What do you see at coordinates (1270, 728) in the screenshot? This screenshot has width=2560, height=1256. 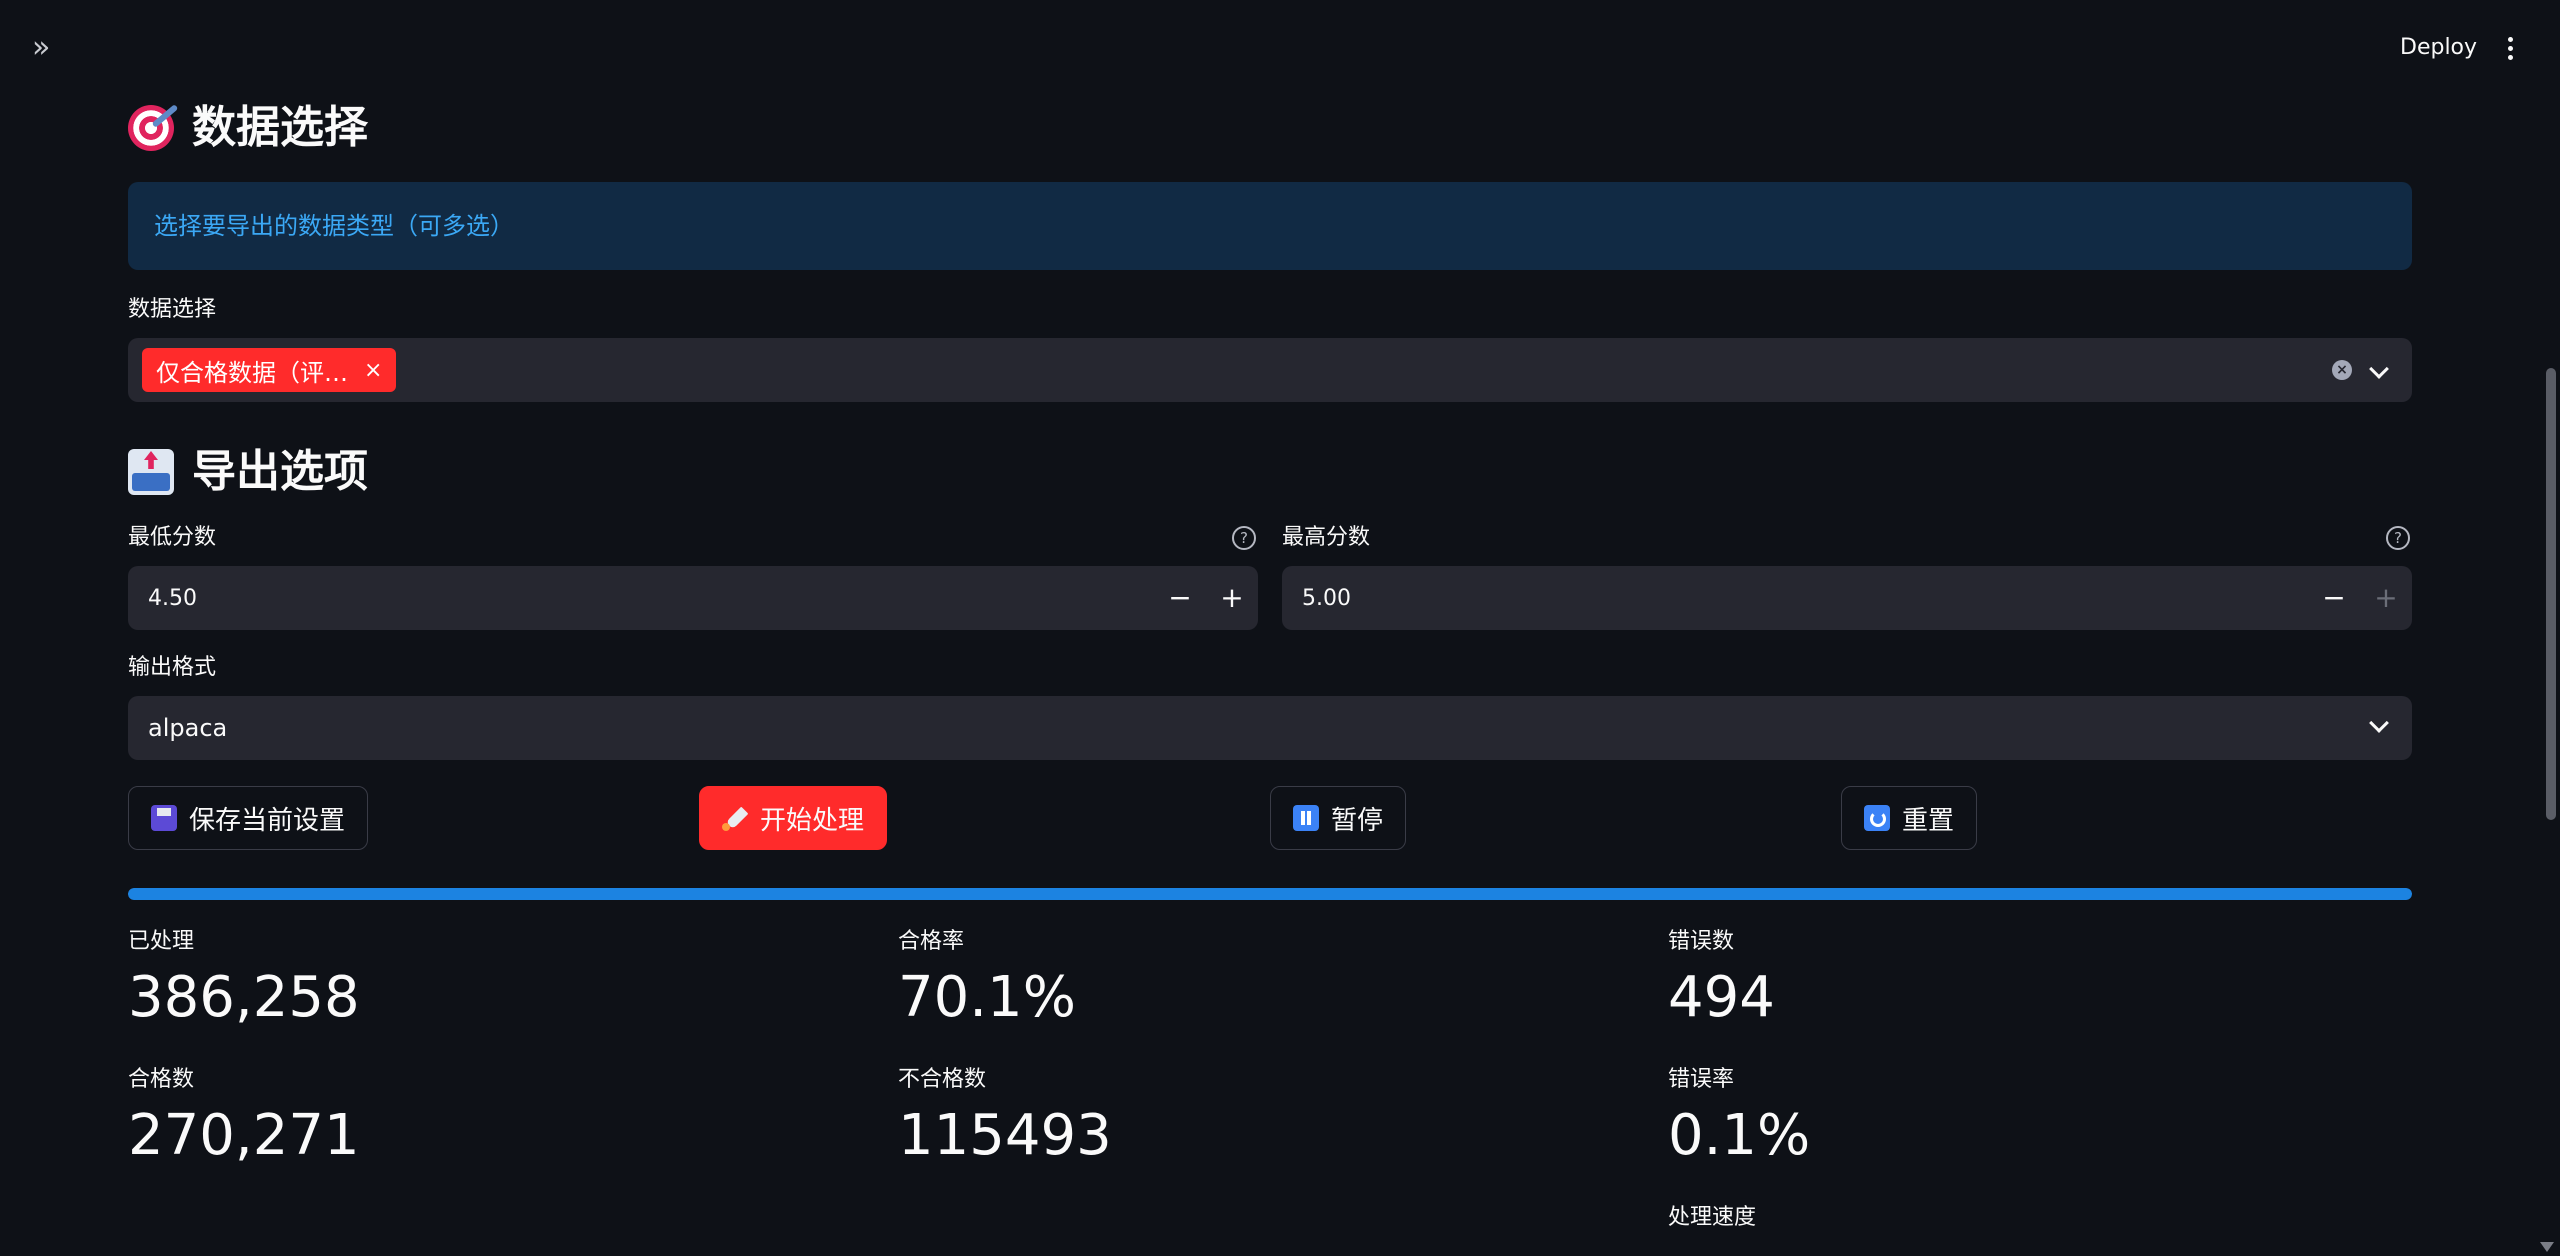 I see `output-format-select: alpaca` at bounding box center [1270, 728].